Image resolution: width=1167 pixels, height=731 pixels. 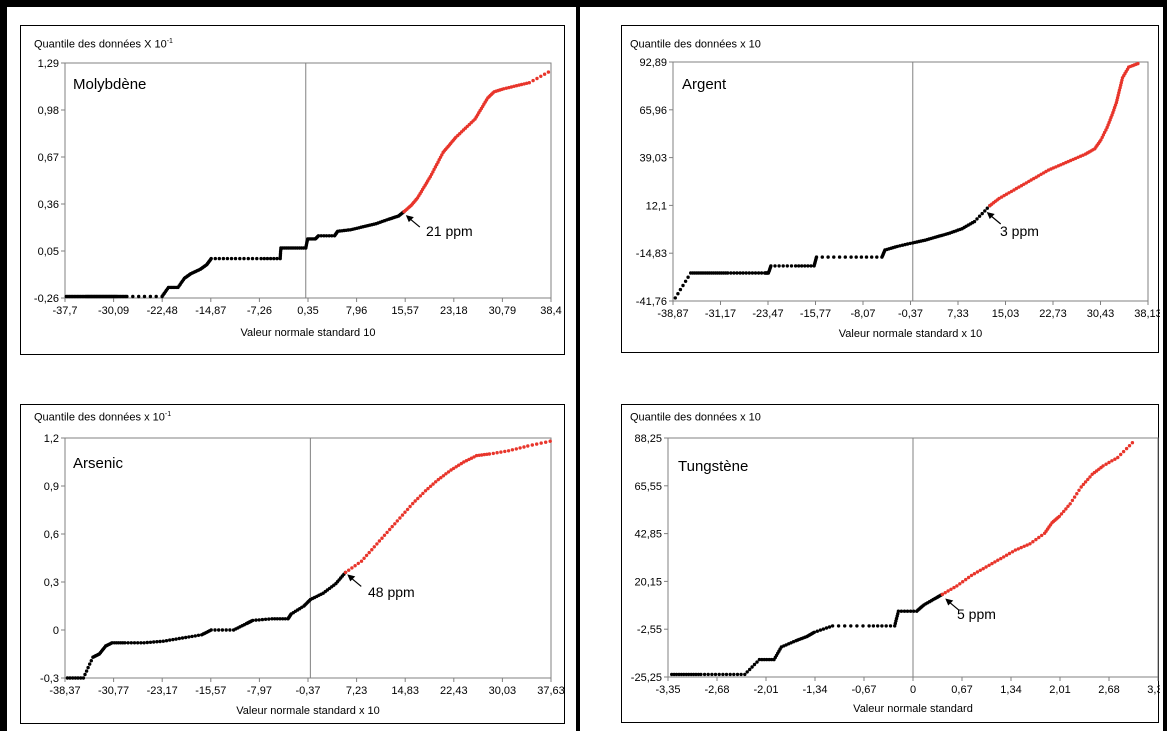 What do you see at coordinates (583, 3) in the screenshot?
I see `frame-border-top` at bounding box center [583, 3].